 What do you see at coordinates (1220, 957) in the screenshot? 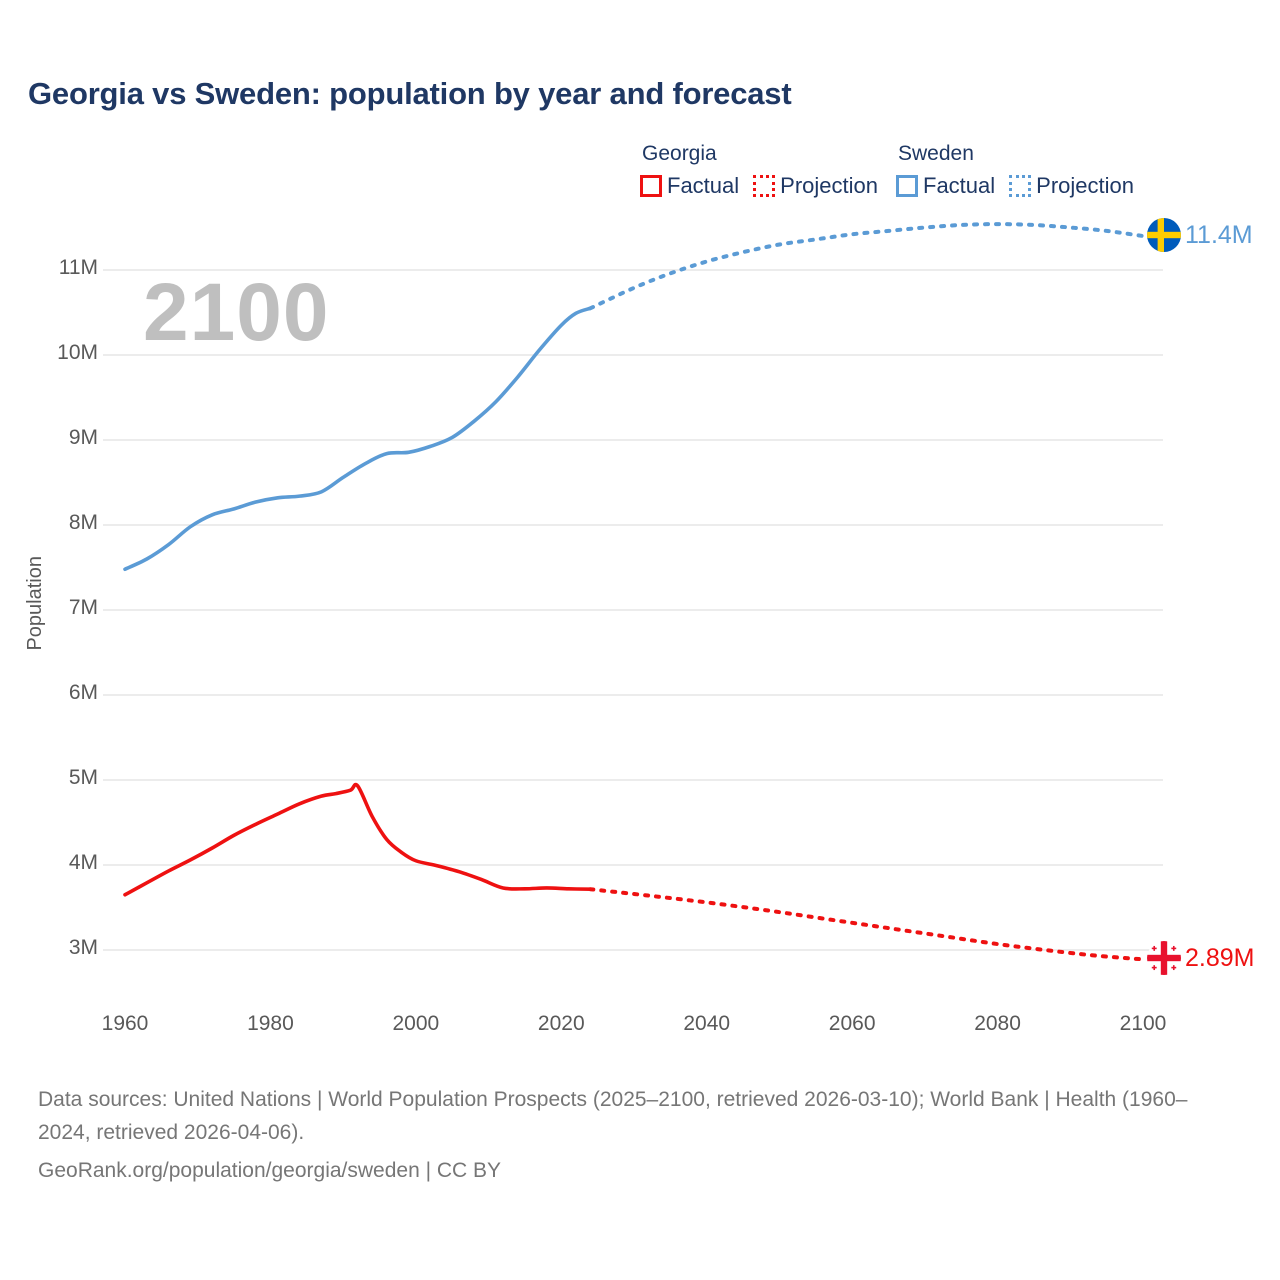
I see `georgia-end-value: 2.89M` at bounding box center [1220, 957].